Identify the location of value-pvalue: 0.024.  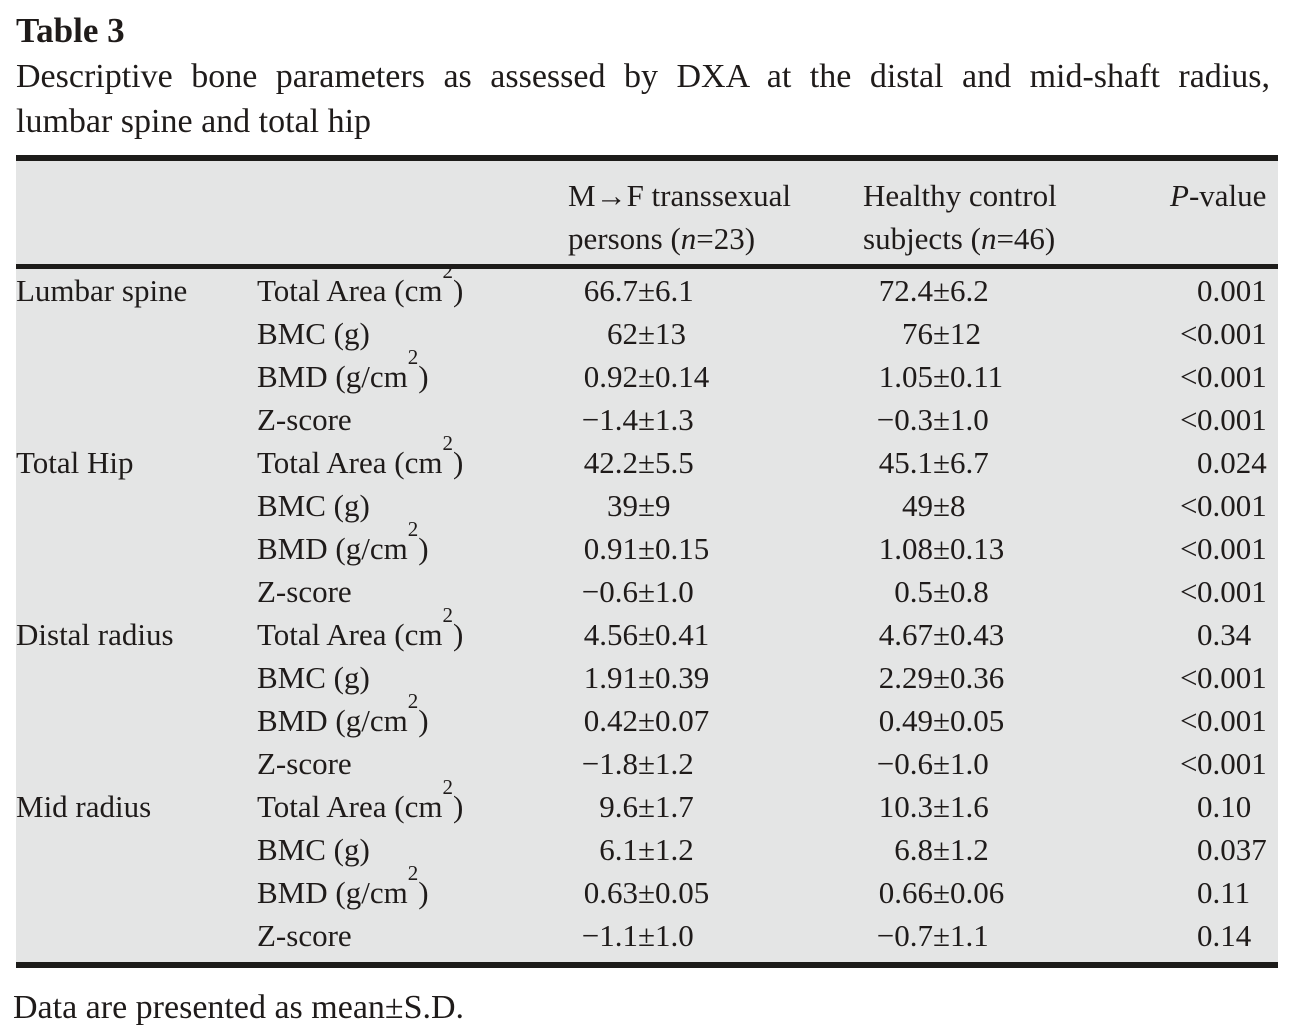
(1232, 462).